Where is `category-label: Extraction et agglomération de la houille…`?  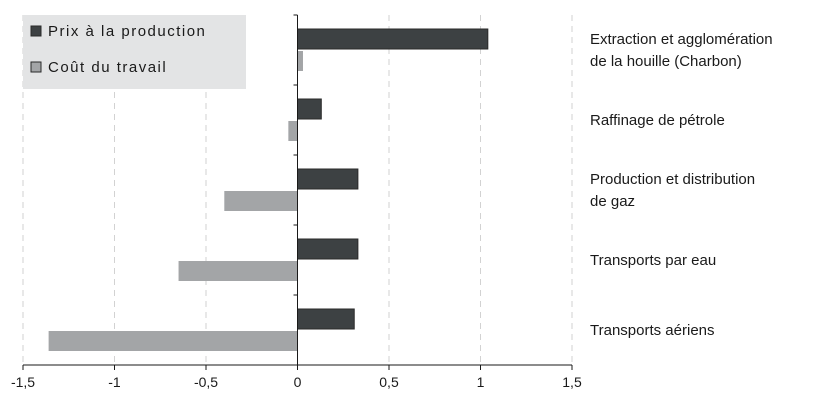 category-label: Extraction et agglomération de la houille… is located at coordinates (681, 50).